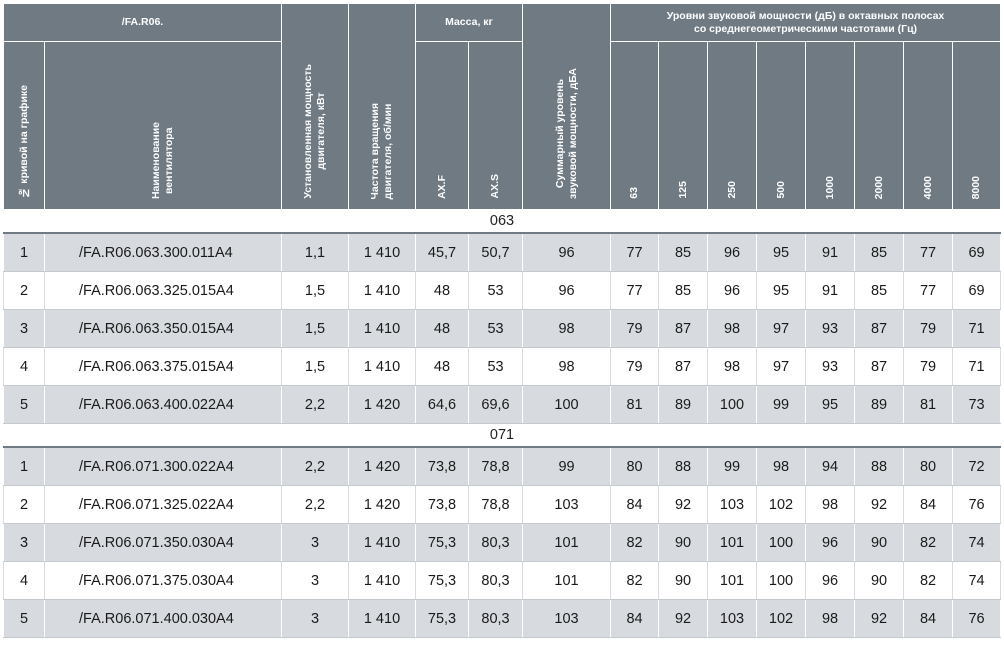 This screenshot has width=1004, height=665. I want to click on total-sound-cell: 103, so click(567, 618).